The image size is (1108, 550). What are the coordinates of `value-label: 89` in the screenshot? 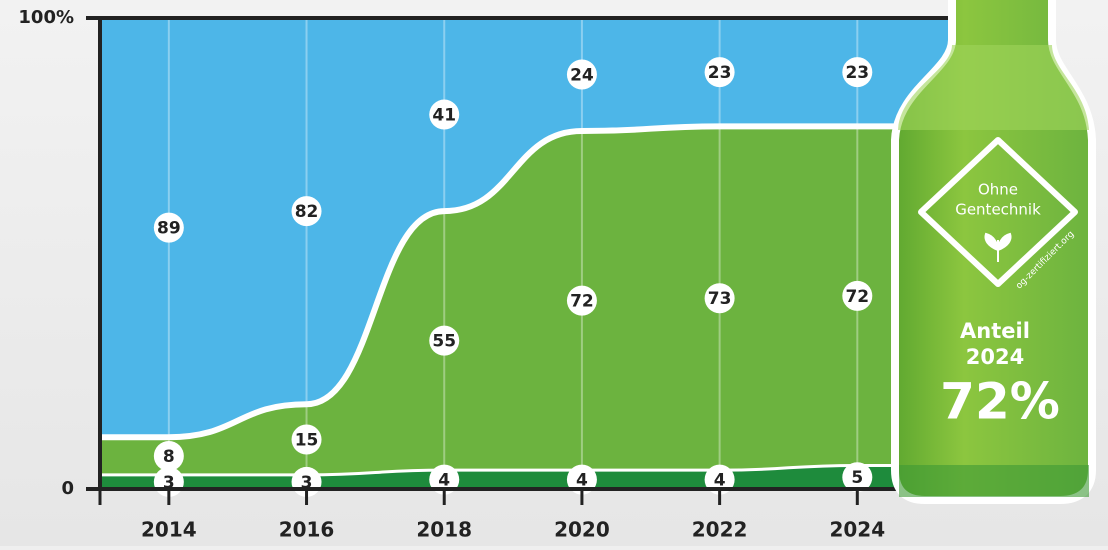 It's located at (169, 229).